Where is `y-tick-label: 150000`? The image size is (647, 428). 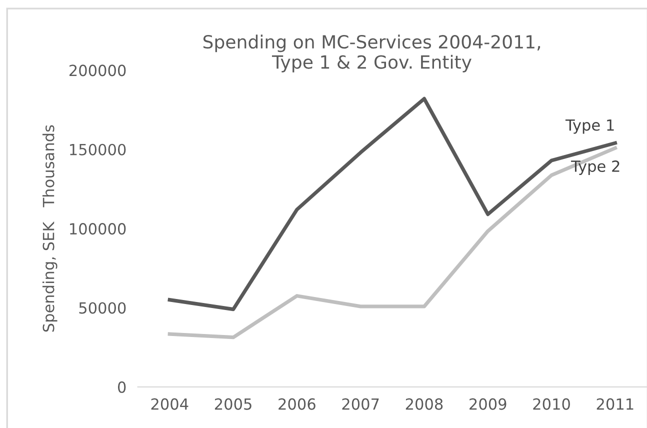 y-tick-label: 150000 is located at coordinates (98, 150).